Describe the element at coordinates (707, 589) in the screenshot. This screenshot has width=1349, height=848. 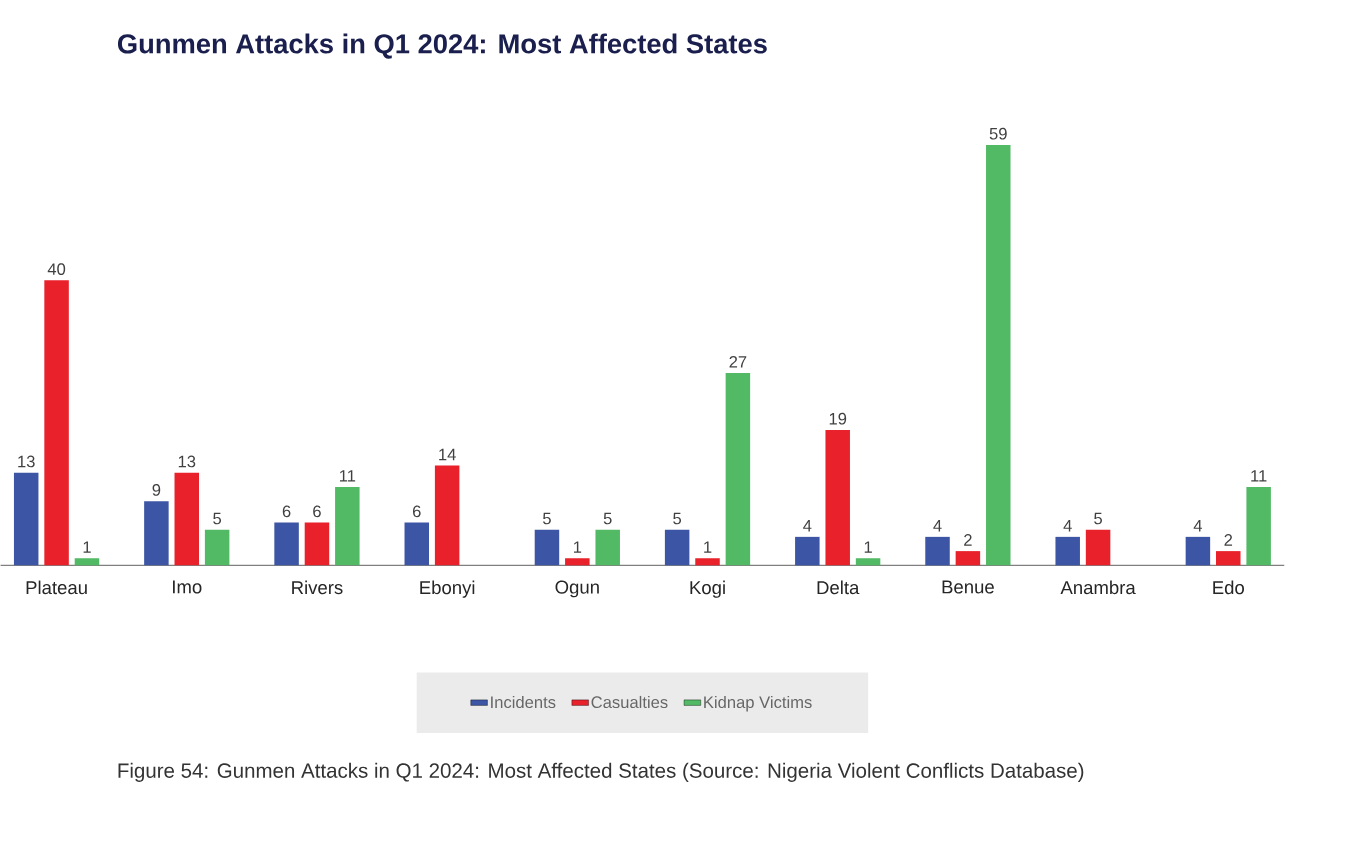
I see `x-tick-label: Kogi` at that location.